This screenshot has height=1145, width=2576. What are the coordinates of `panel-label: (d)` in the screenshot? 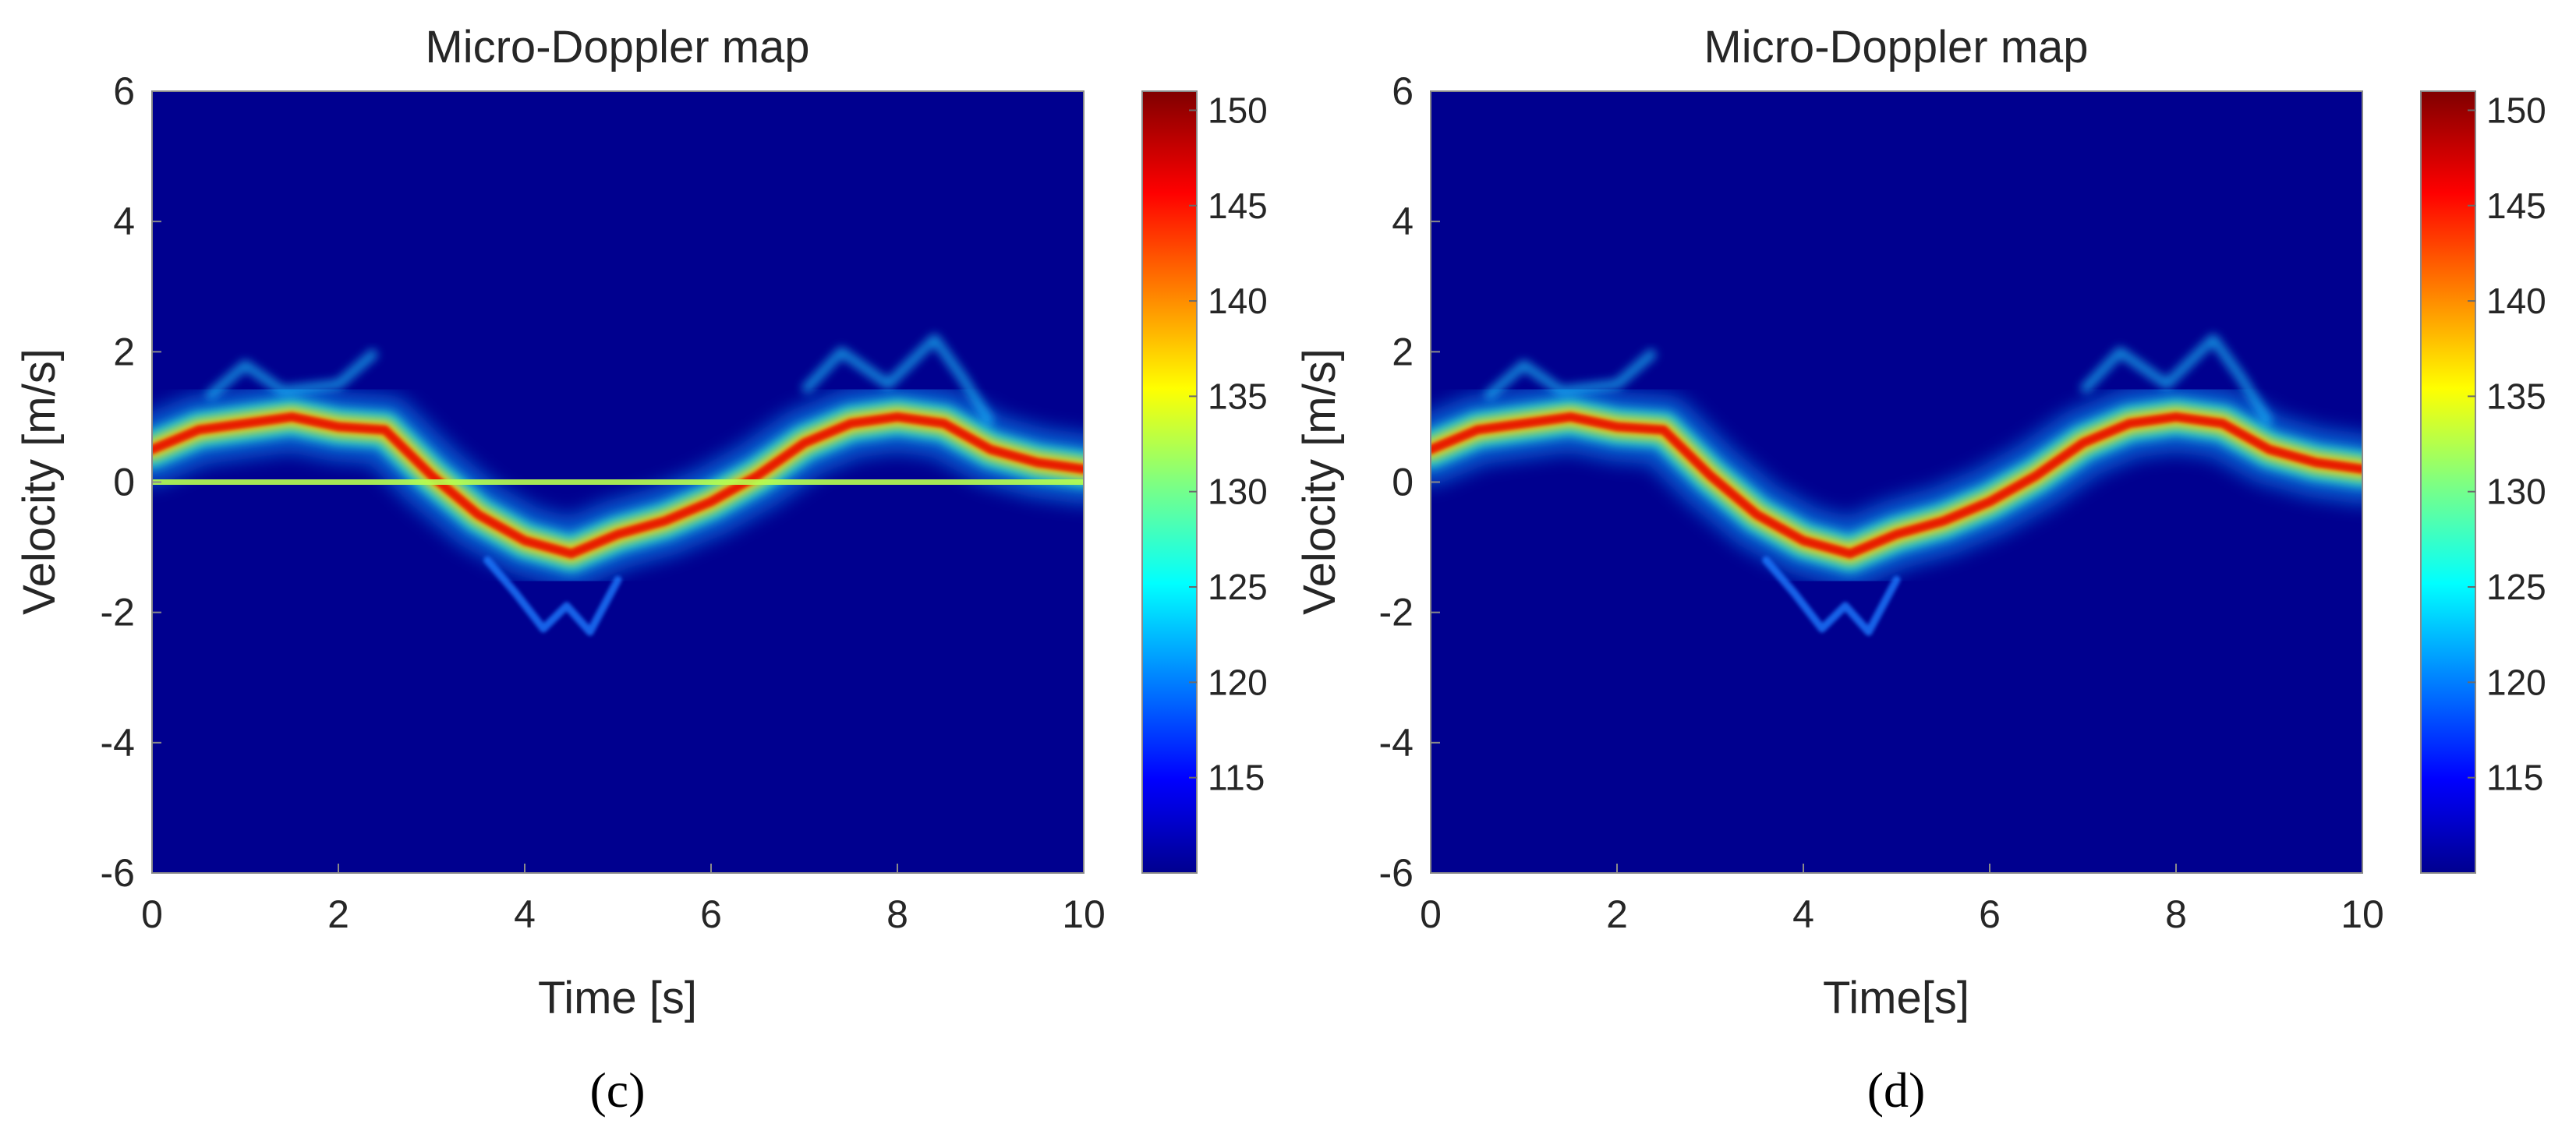 It's located at (1896, 1090).